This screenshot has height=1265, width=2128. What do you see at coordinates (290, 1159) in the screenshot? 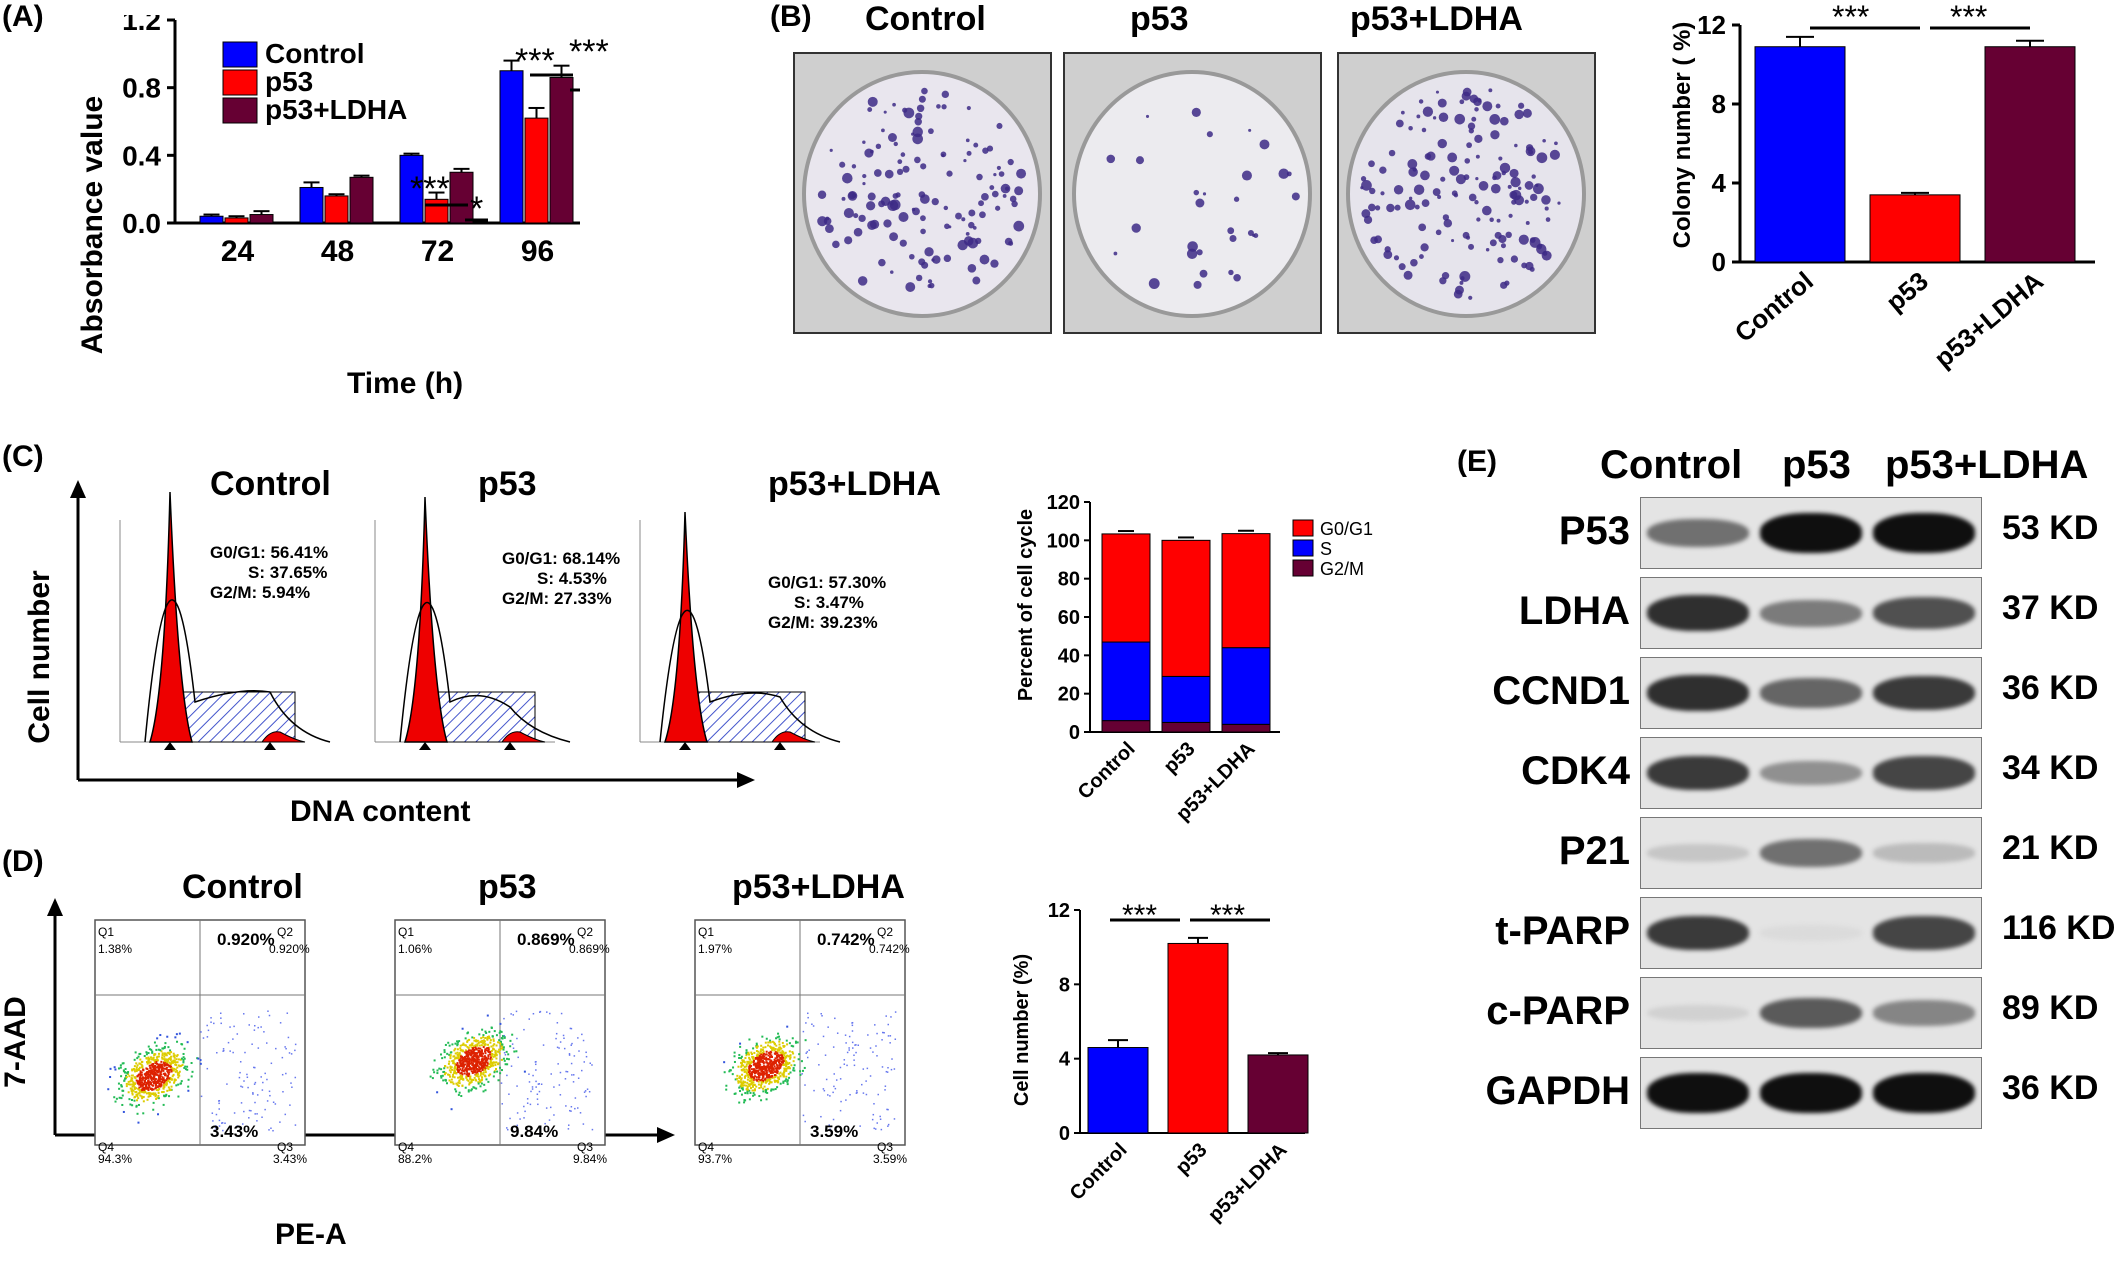
I see `flow-quadrant-q3v: 3.43%` at bounding box center [290, 1159].